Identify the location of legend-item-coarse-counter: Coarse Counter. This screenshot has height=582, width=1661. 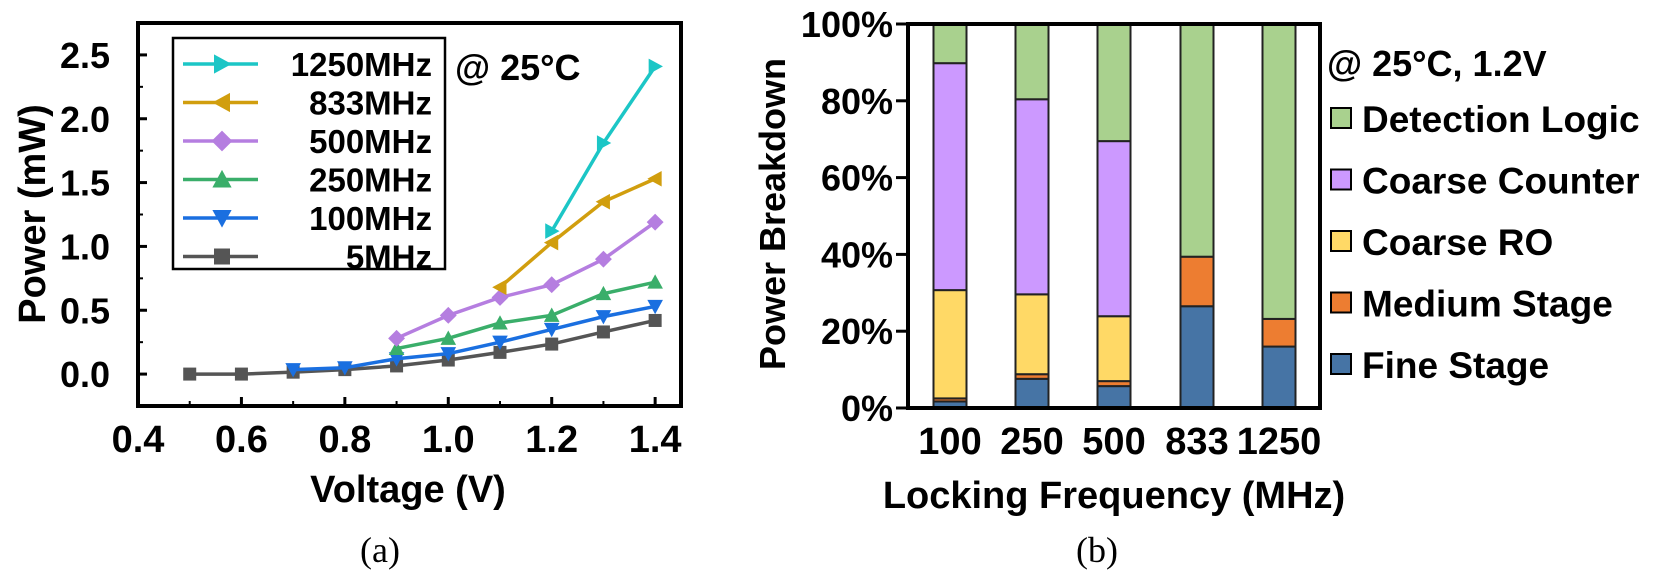
(1485, 181).